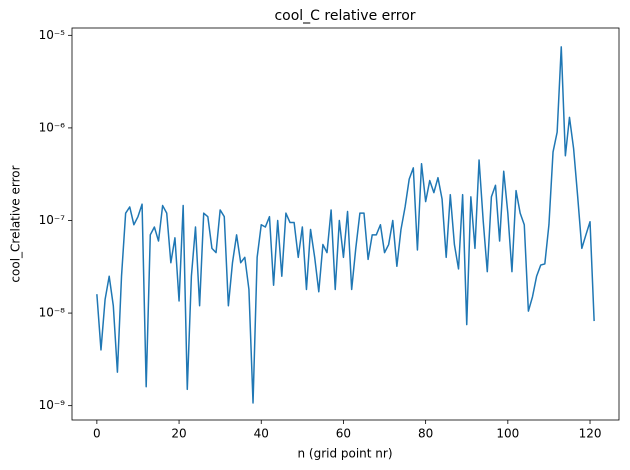 Image resolution: width=630 pixels, height=470 pixels. I want to click on y-tick-label: 10⁻⁵, so click(52, 35).